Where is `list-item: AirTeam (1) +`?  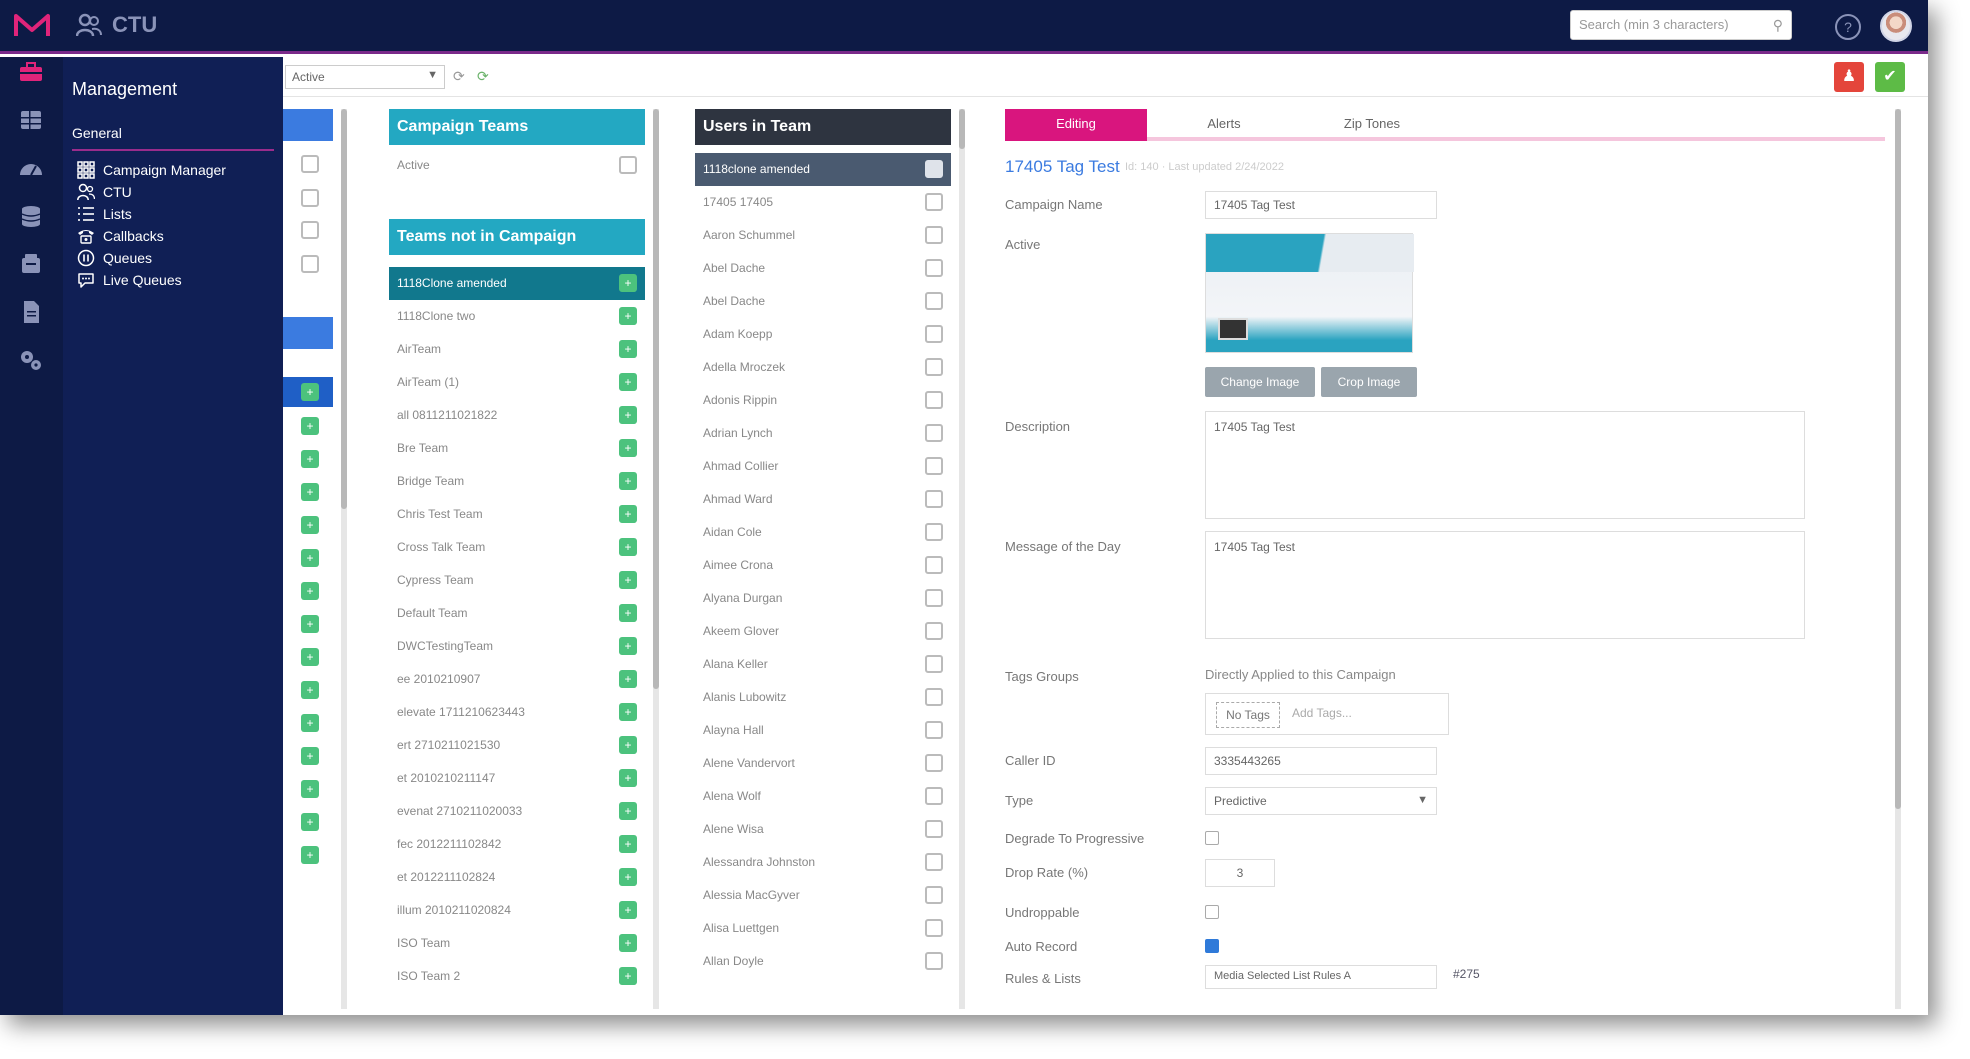 list-item: AirTeam (1) + is located at coordinates (517, 382).